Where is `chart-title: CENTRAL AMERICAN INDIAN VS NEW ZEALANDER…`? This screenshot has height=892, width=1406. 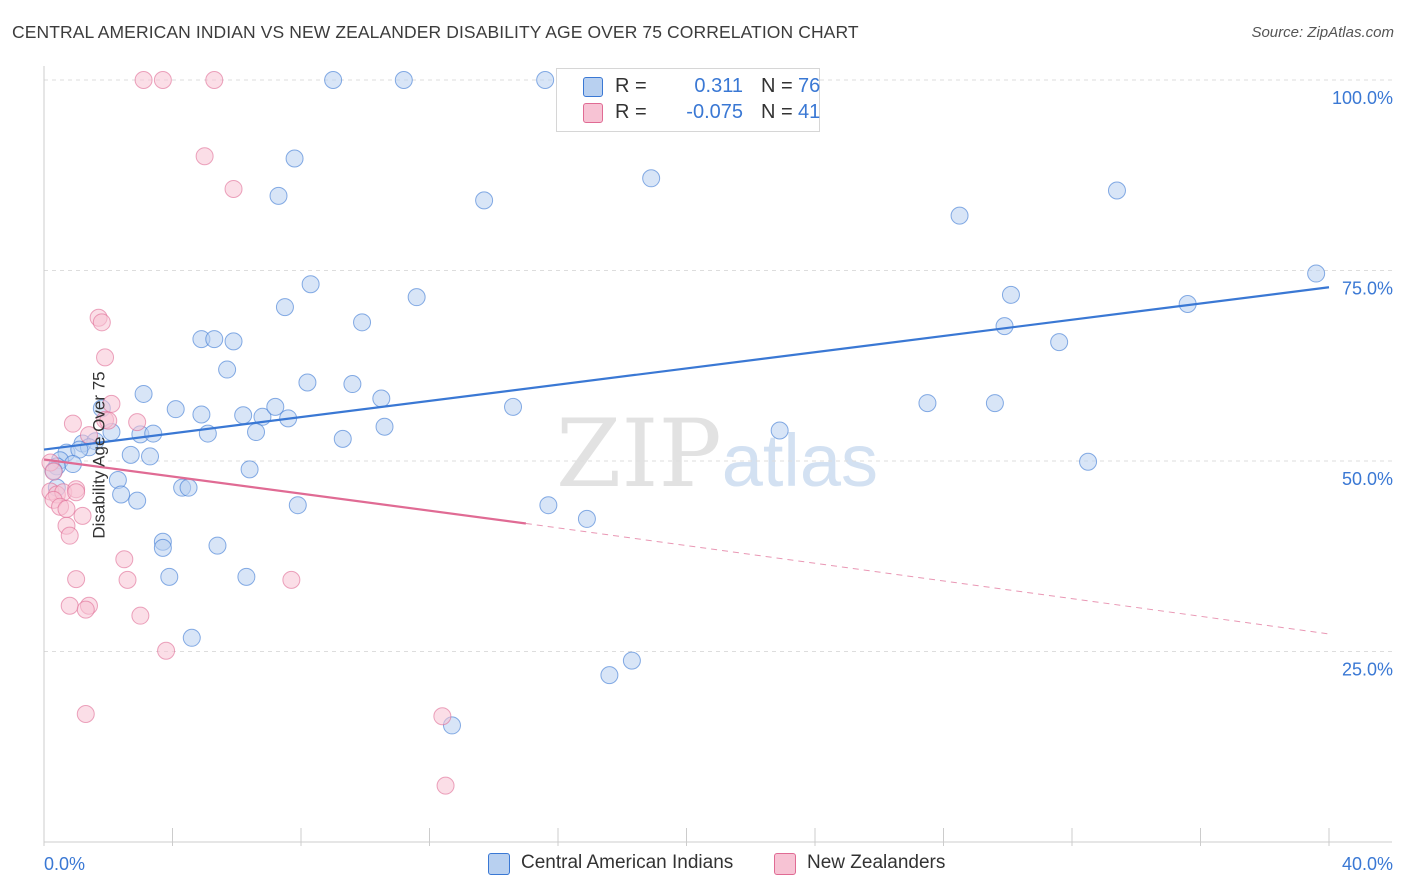
chart-title: CENTRAL AMERICAN INDIAN VS NEW ZEALANDER… is located at coordinates (435, 32).